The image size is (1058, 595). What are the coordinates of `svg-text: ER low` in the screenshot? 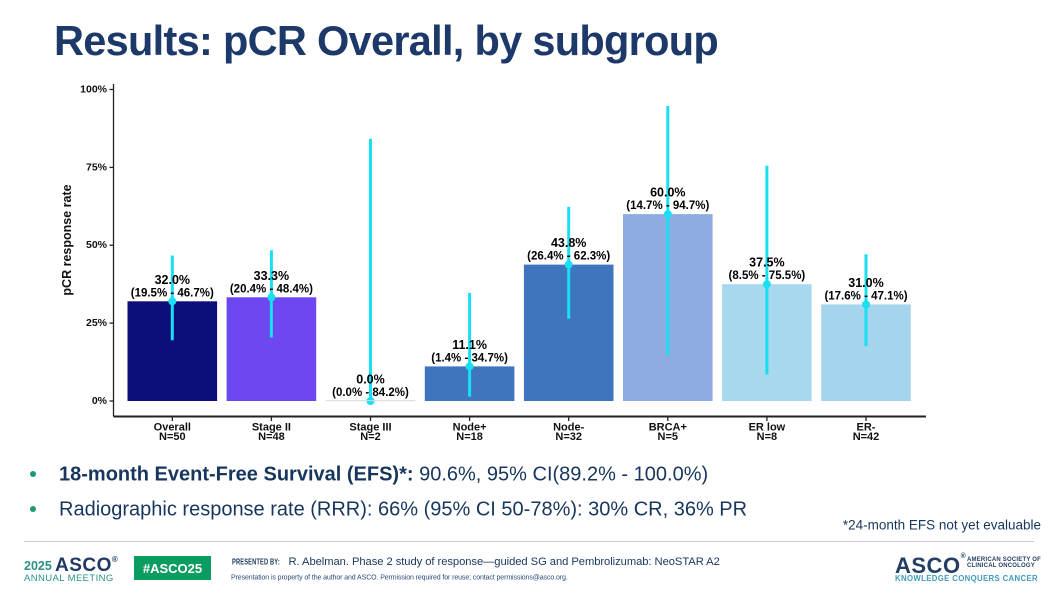 It's located at (767, 427).